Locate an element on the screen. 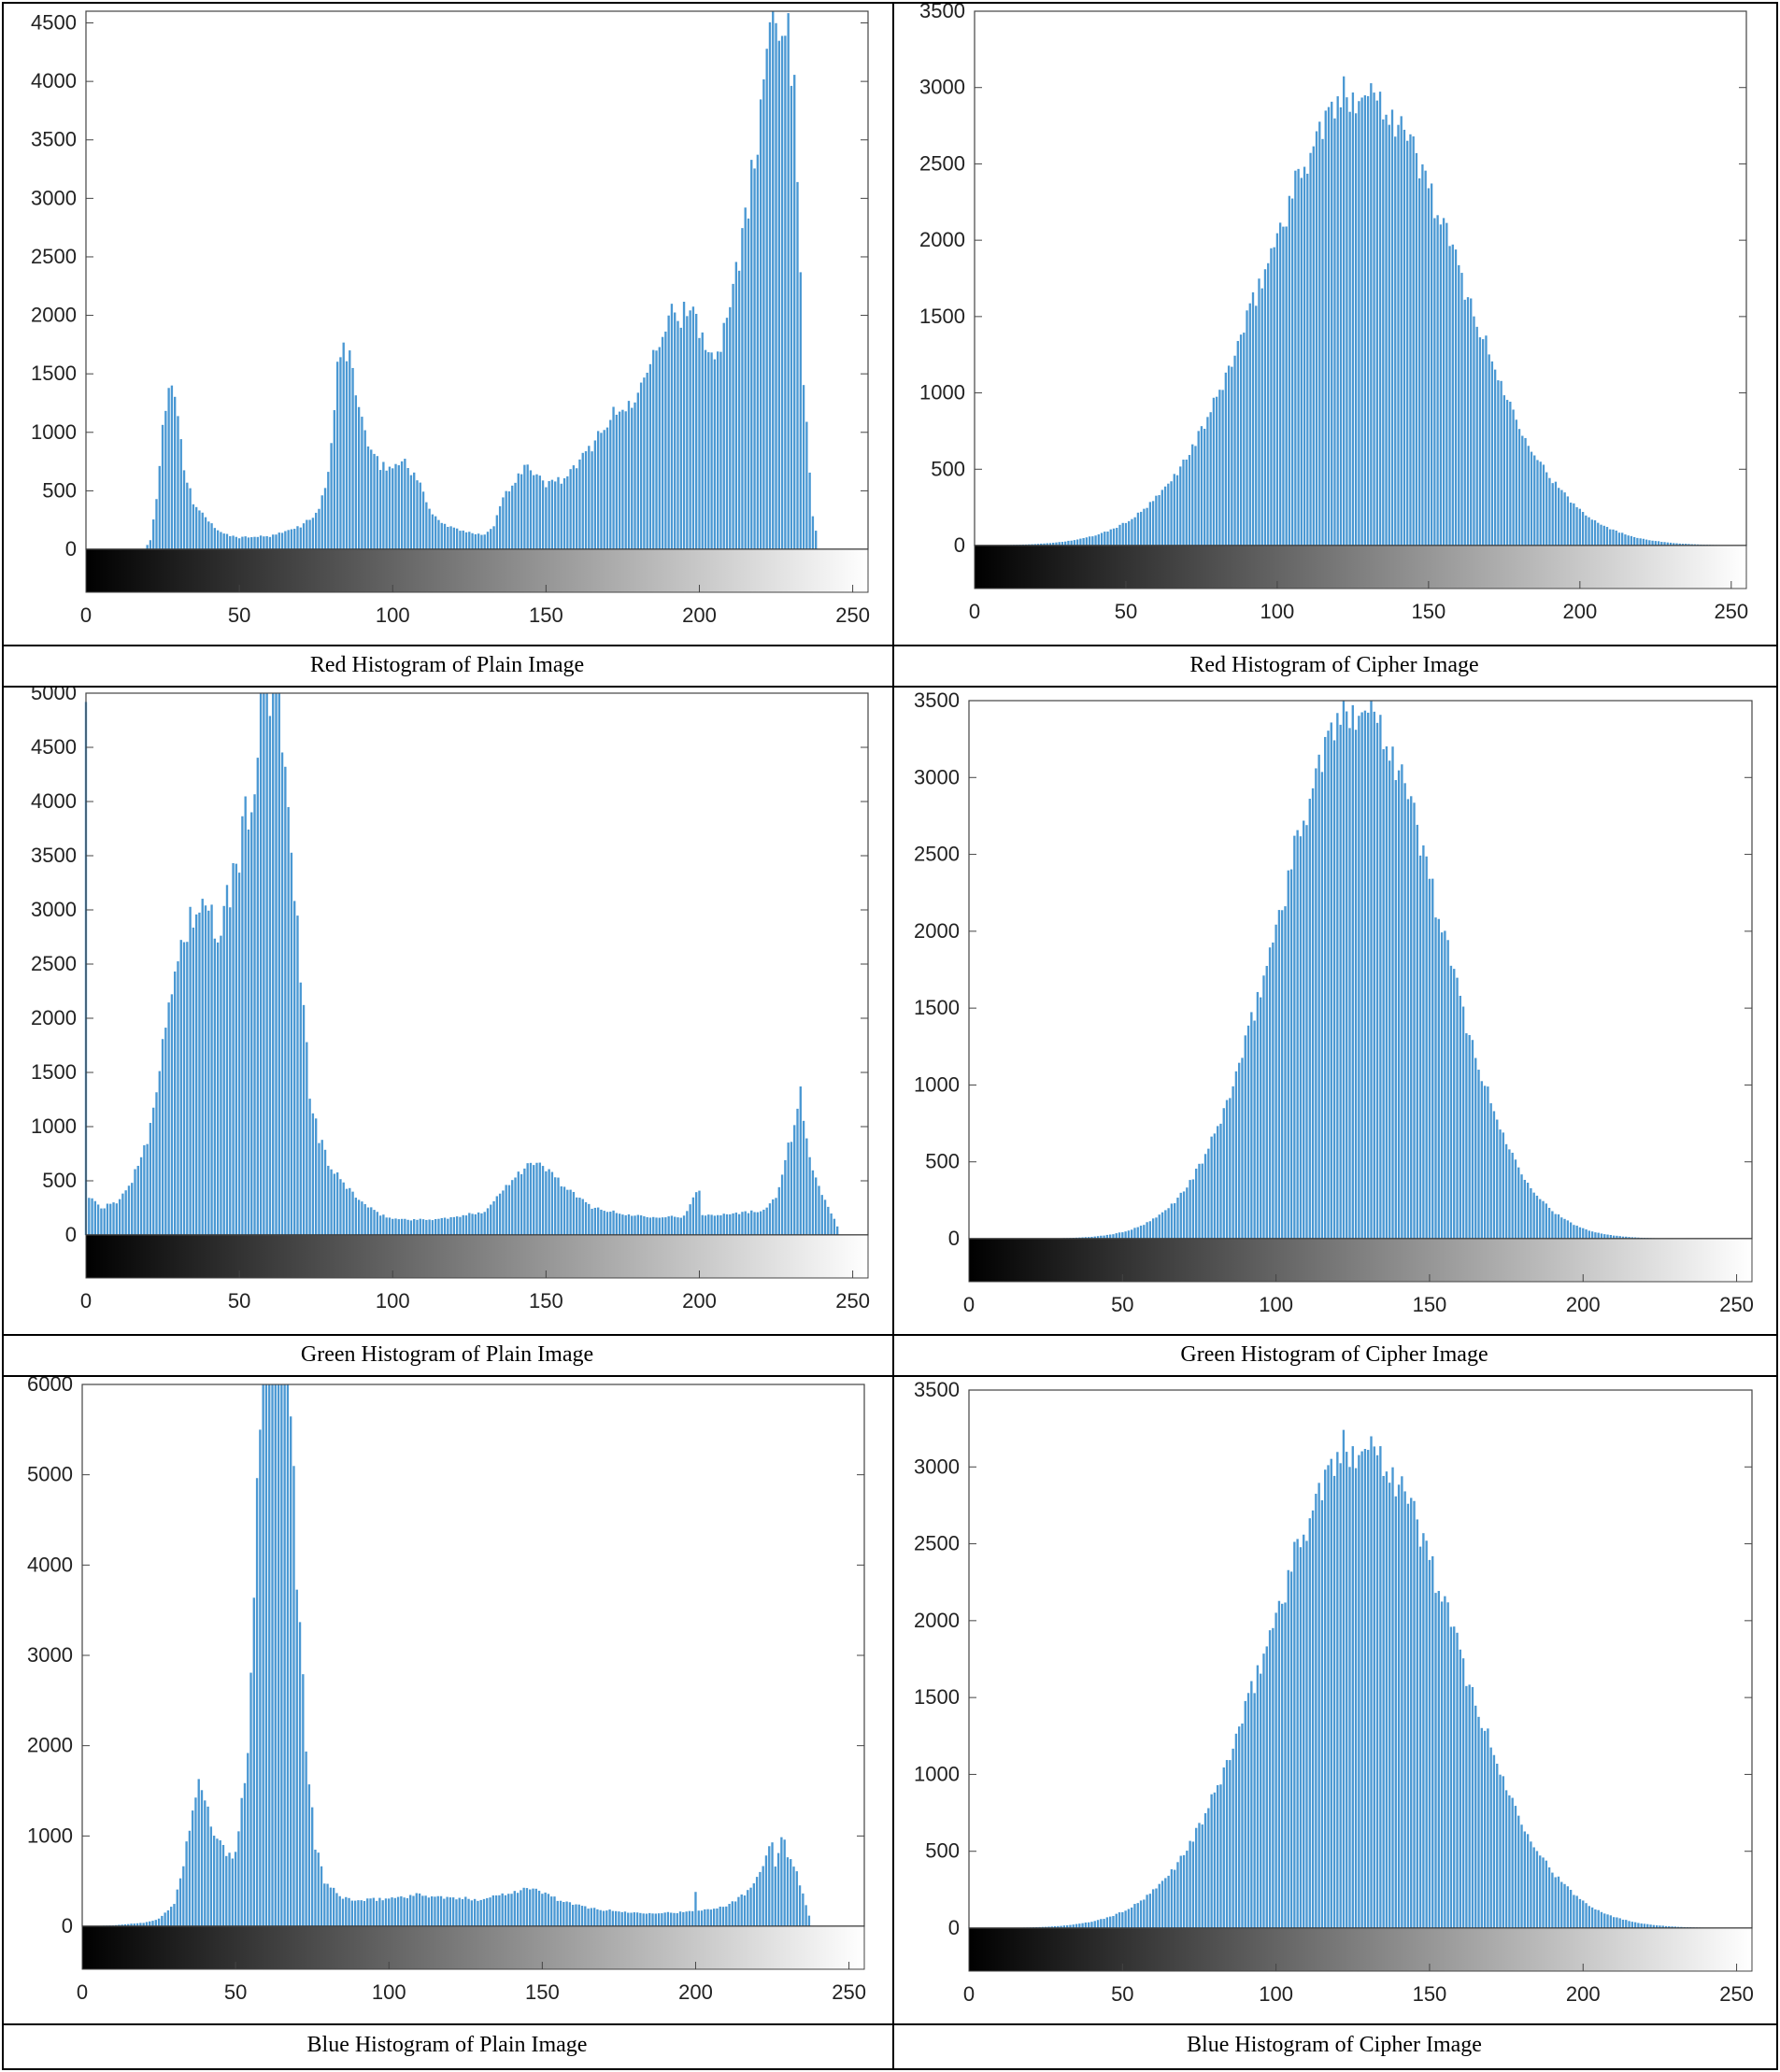 The image size is (1780, 2072). y-tick-label: 2500 is located at coordinates (942, 163).